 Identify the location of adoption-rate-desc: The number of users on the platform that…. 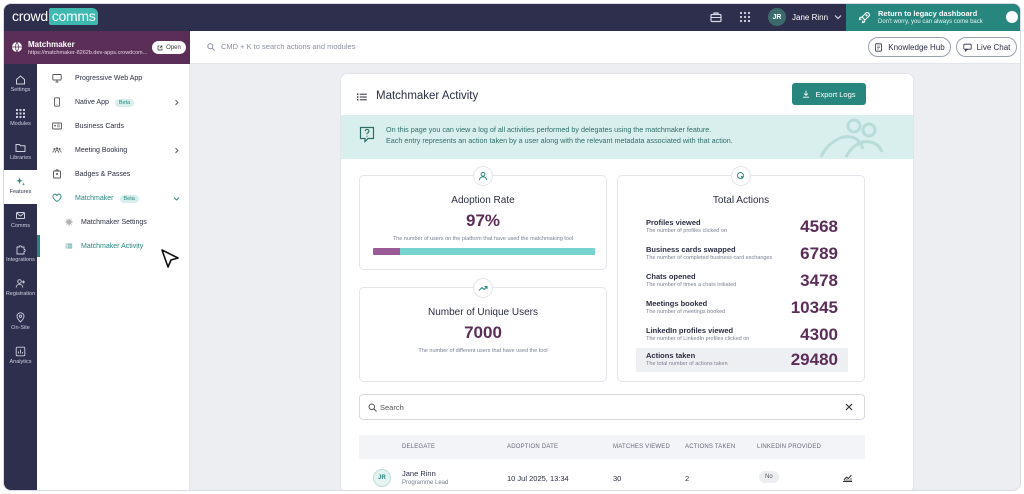
(483, 239).